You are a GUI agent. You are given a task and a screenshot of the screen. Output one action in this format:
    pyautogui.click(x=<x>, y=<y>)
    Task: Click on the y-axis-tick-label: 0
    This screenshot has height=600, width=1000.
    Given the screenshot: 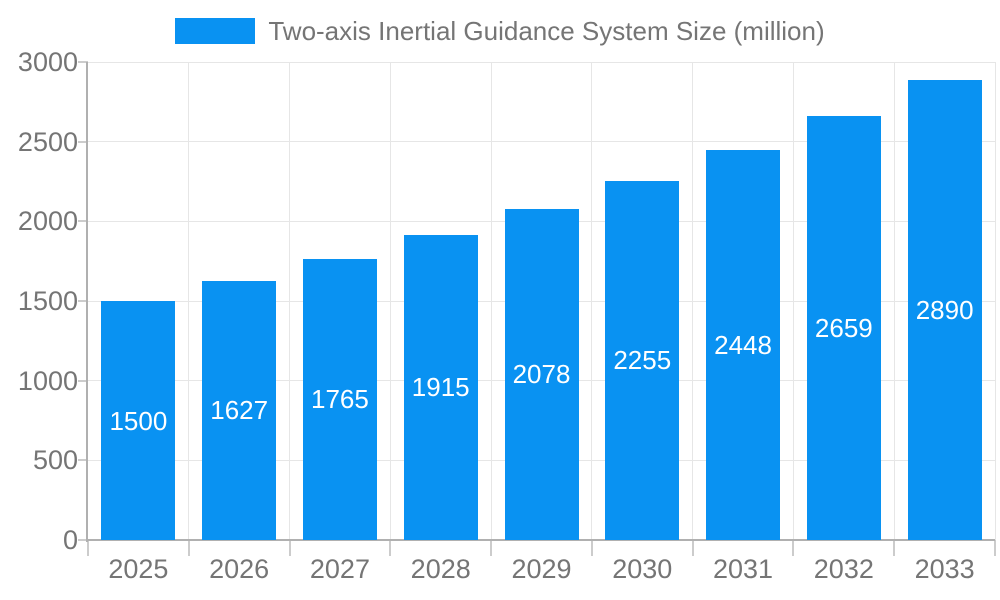 What is the action you would take?
    pyautogui.click(x=70, y=540)
    